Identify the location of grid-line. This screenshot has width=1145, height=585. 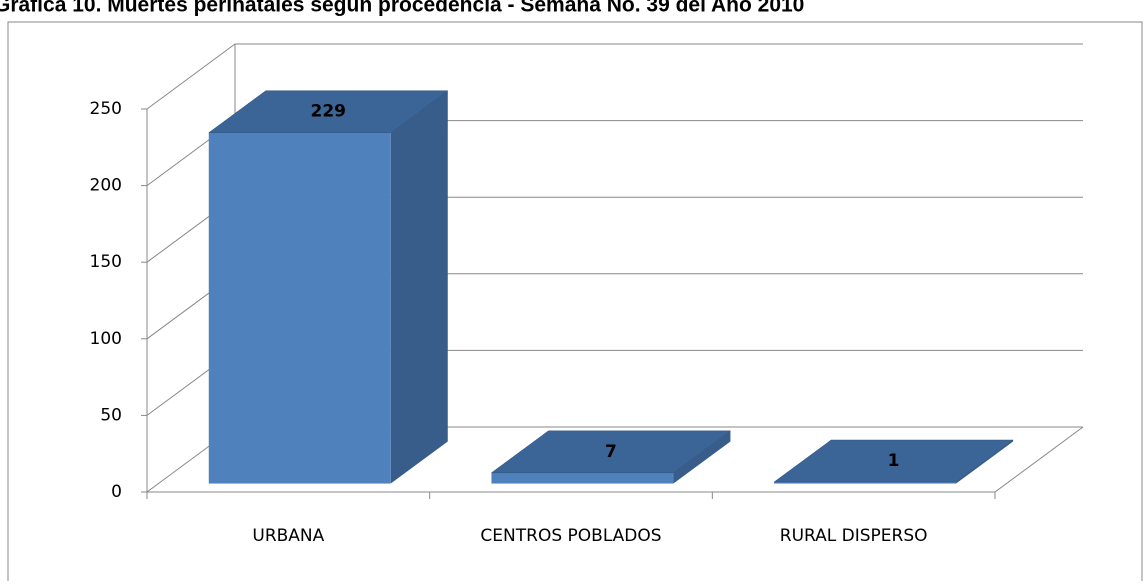
(191, 76).